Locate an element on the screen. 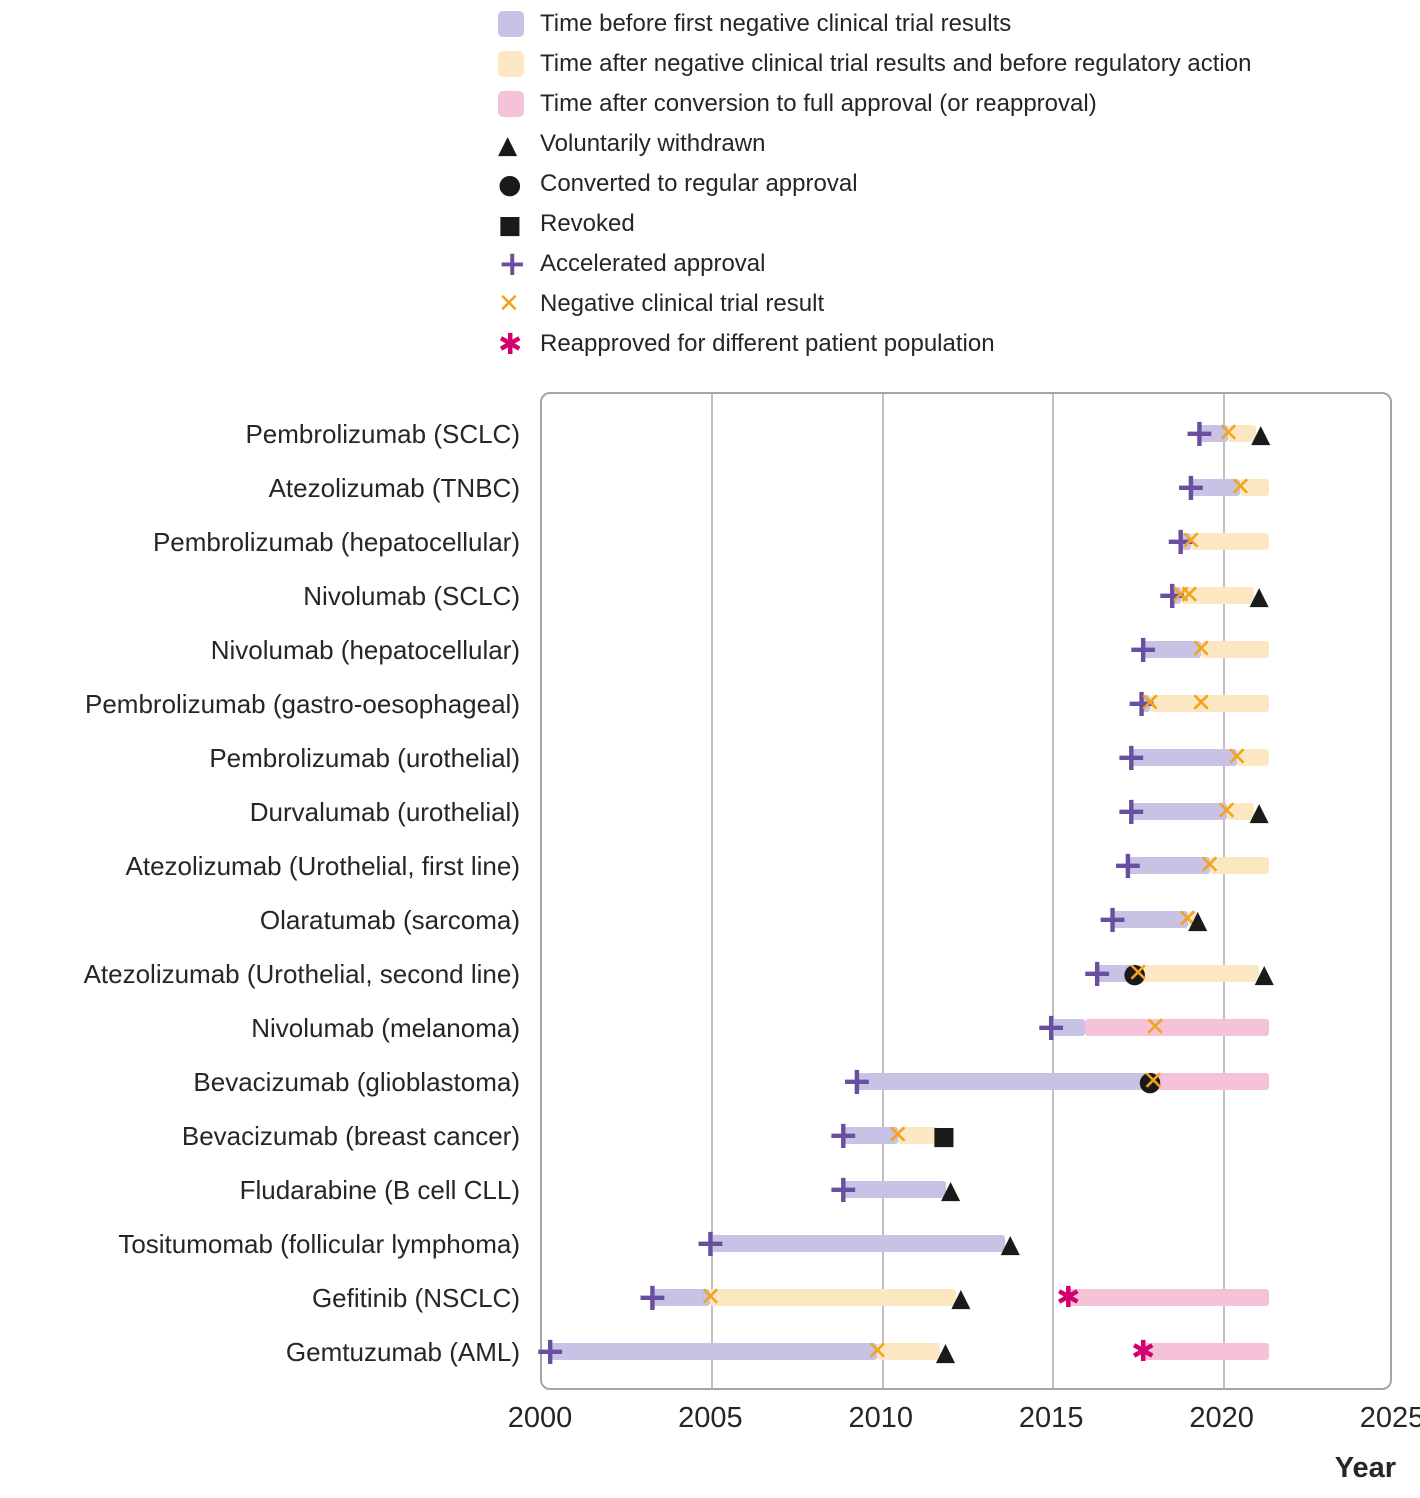  after-legend-key is located at coordinates (519, 64).